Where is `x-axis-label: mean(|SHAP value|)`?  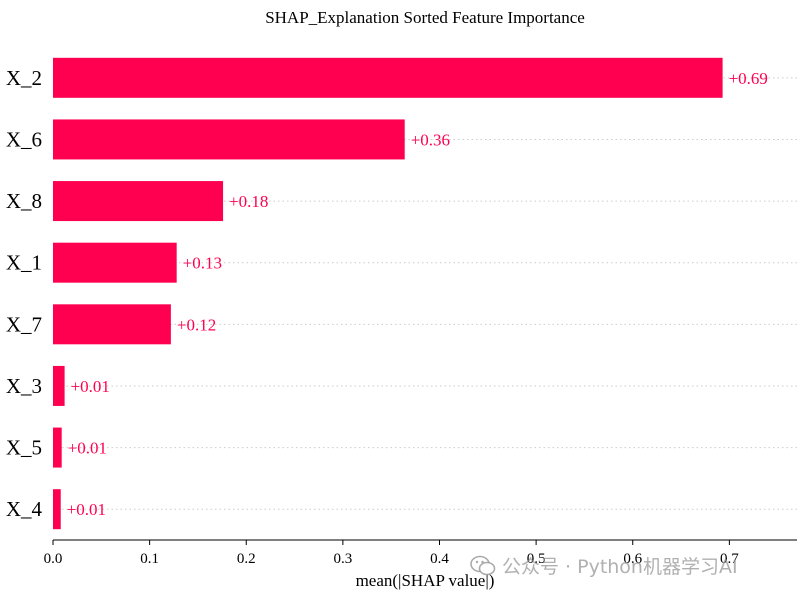 x-axis-label: mean(|SHAP value|) is located at coordinates (425, 580).